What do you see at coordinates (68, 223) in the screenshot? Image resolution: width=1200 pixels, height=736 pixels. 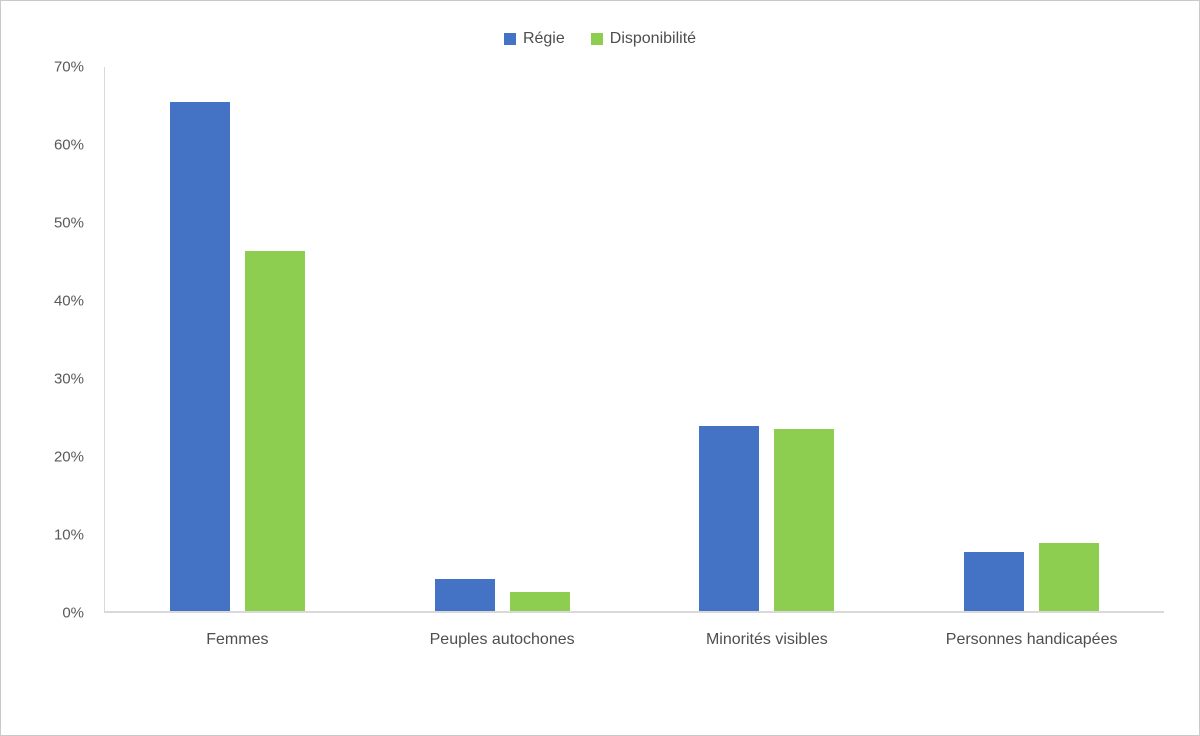 I see `y-axis-tick-label: 50%` at bounding box center [68, 223].